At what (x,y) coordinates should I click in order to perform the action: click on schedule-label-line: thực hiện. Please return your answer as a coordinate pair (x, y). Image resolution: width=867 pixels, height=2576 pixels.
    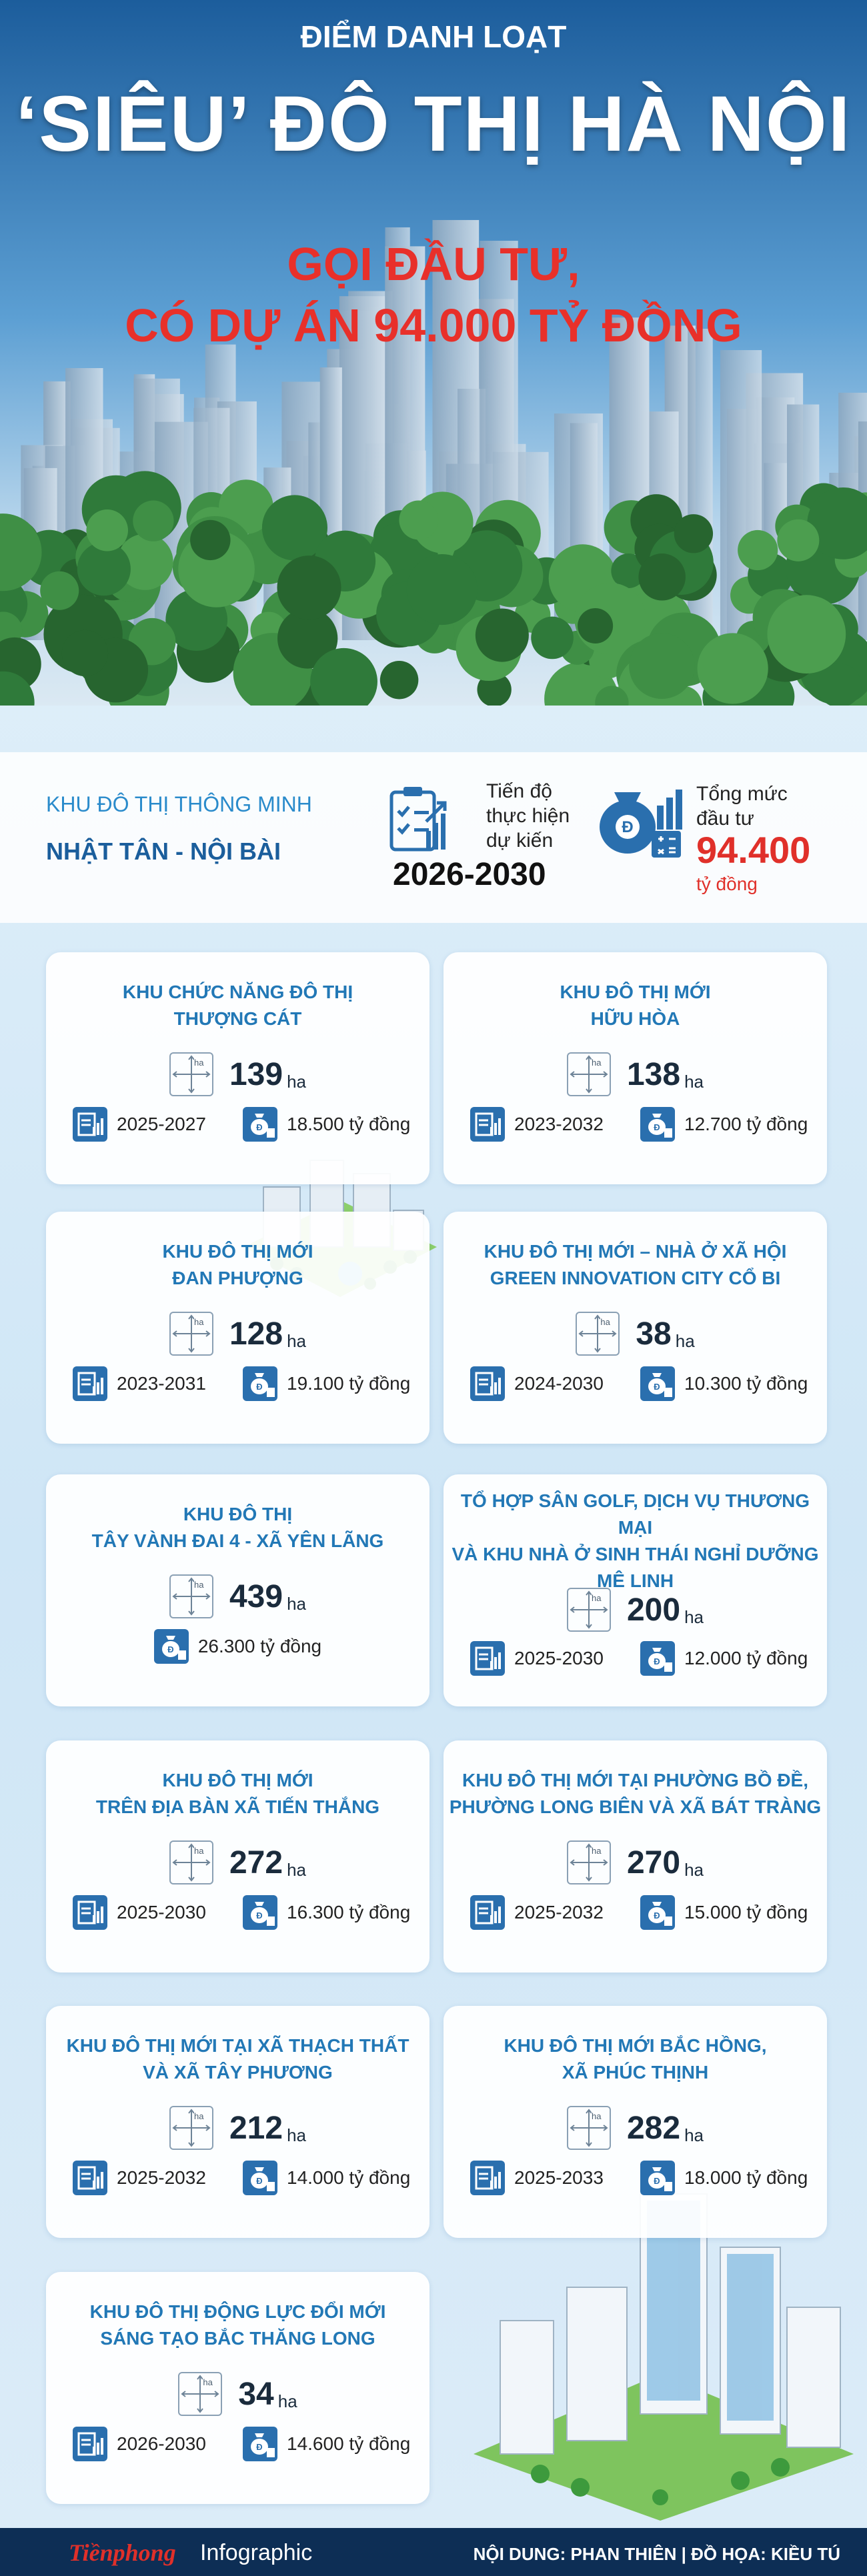
    Looking at the image, I should click on (528, 816).